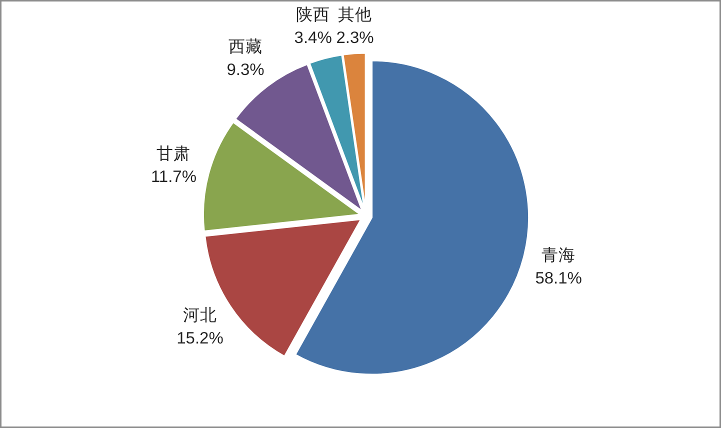  What do you see at coordinates (313, 26) in the screenshot?
I see `label: 陕西 3.4%` at bounding box center [313, 26].